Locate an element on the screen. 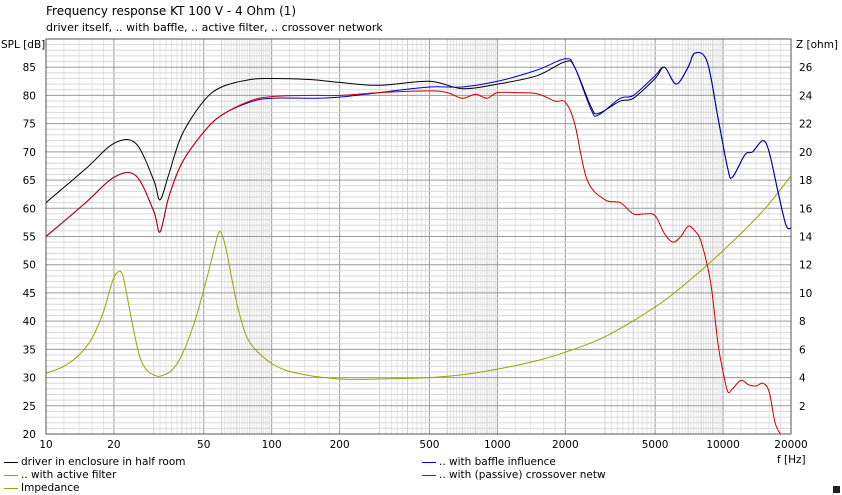 This screenshot has width=842, height=495. y-tick-label: 25 is located at coordinates (29, 407).